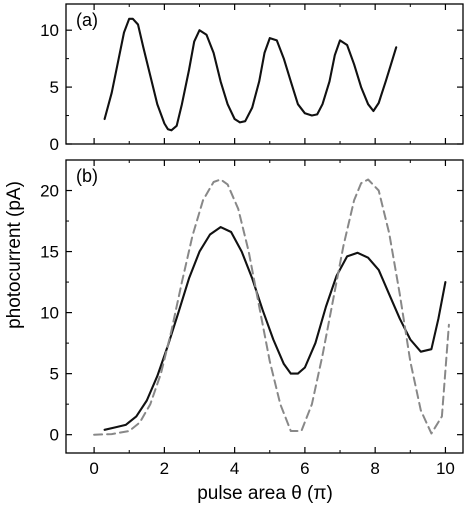 This screenshot has width=474, height=508. Describe the element at coordinates (304, 468) in the screenshot. I see `x-tick-label: 6` at that location.